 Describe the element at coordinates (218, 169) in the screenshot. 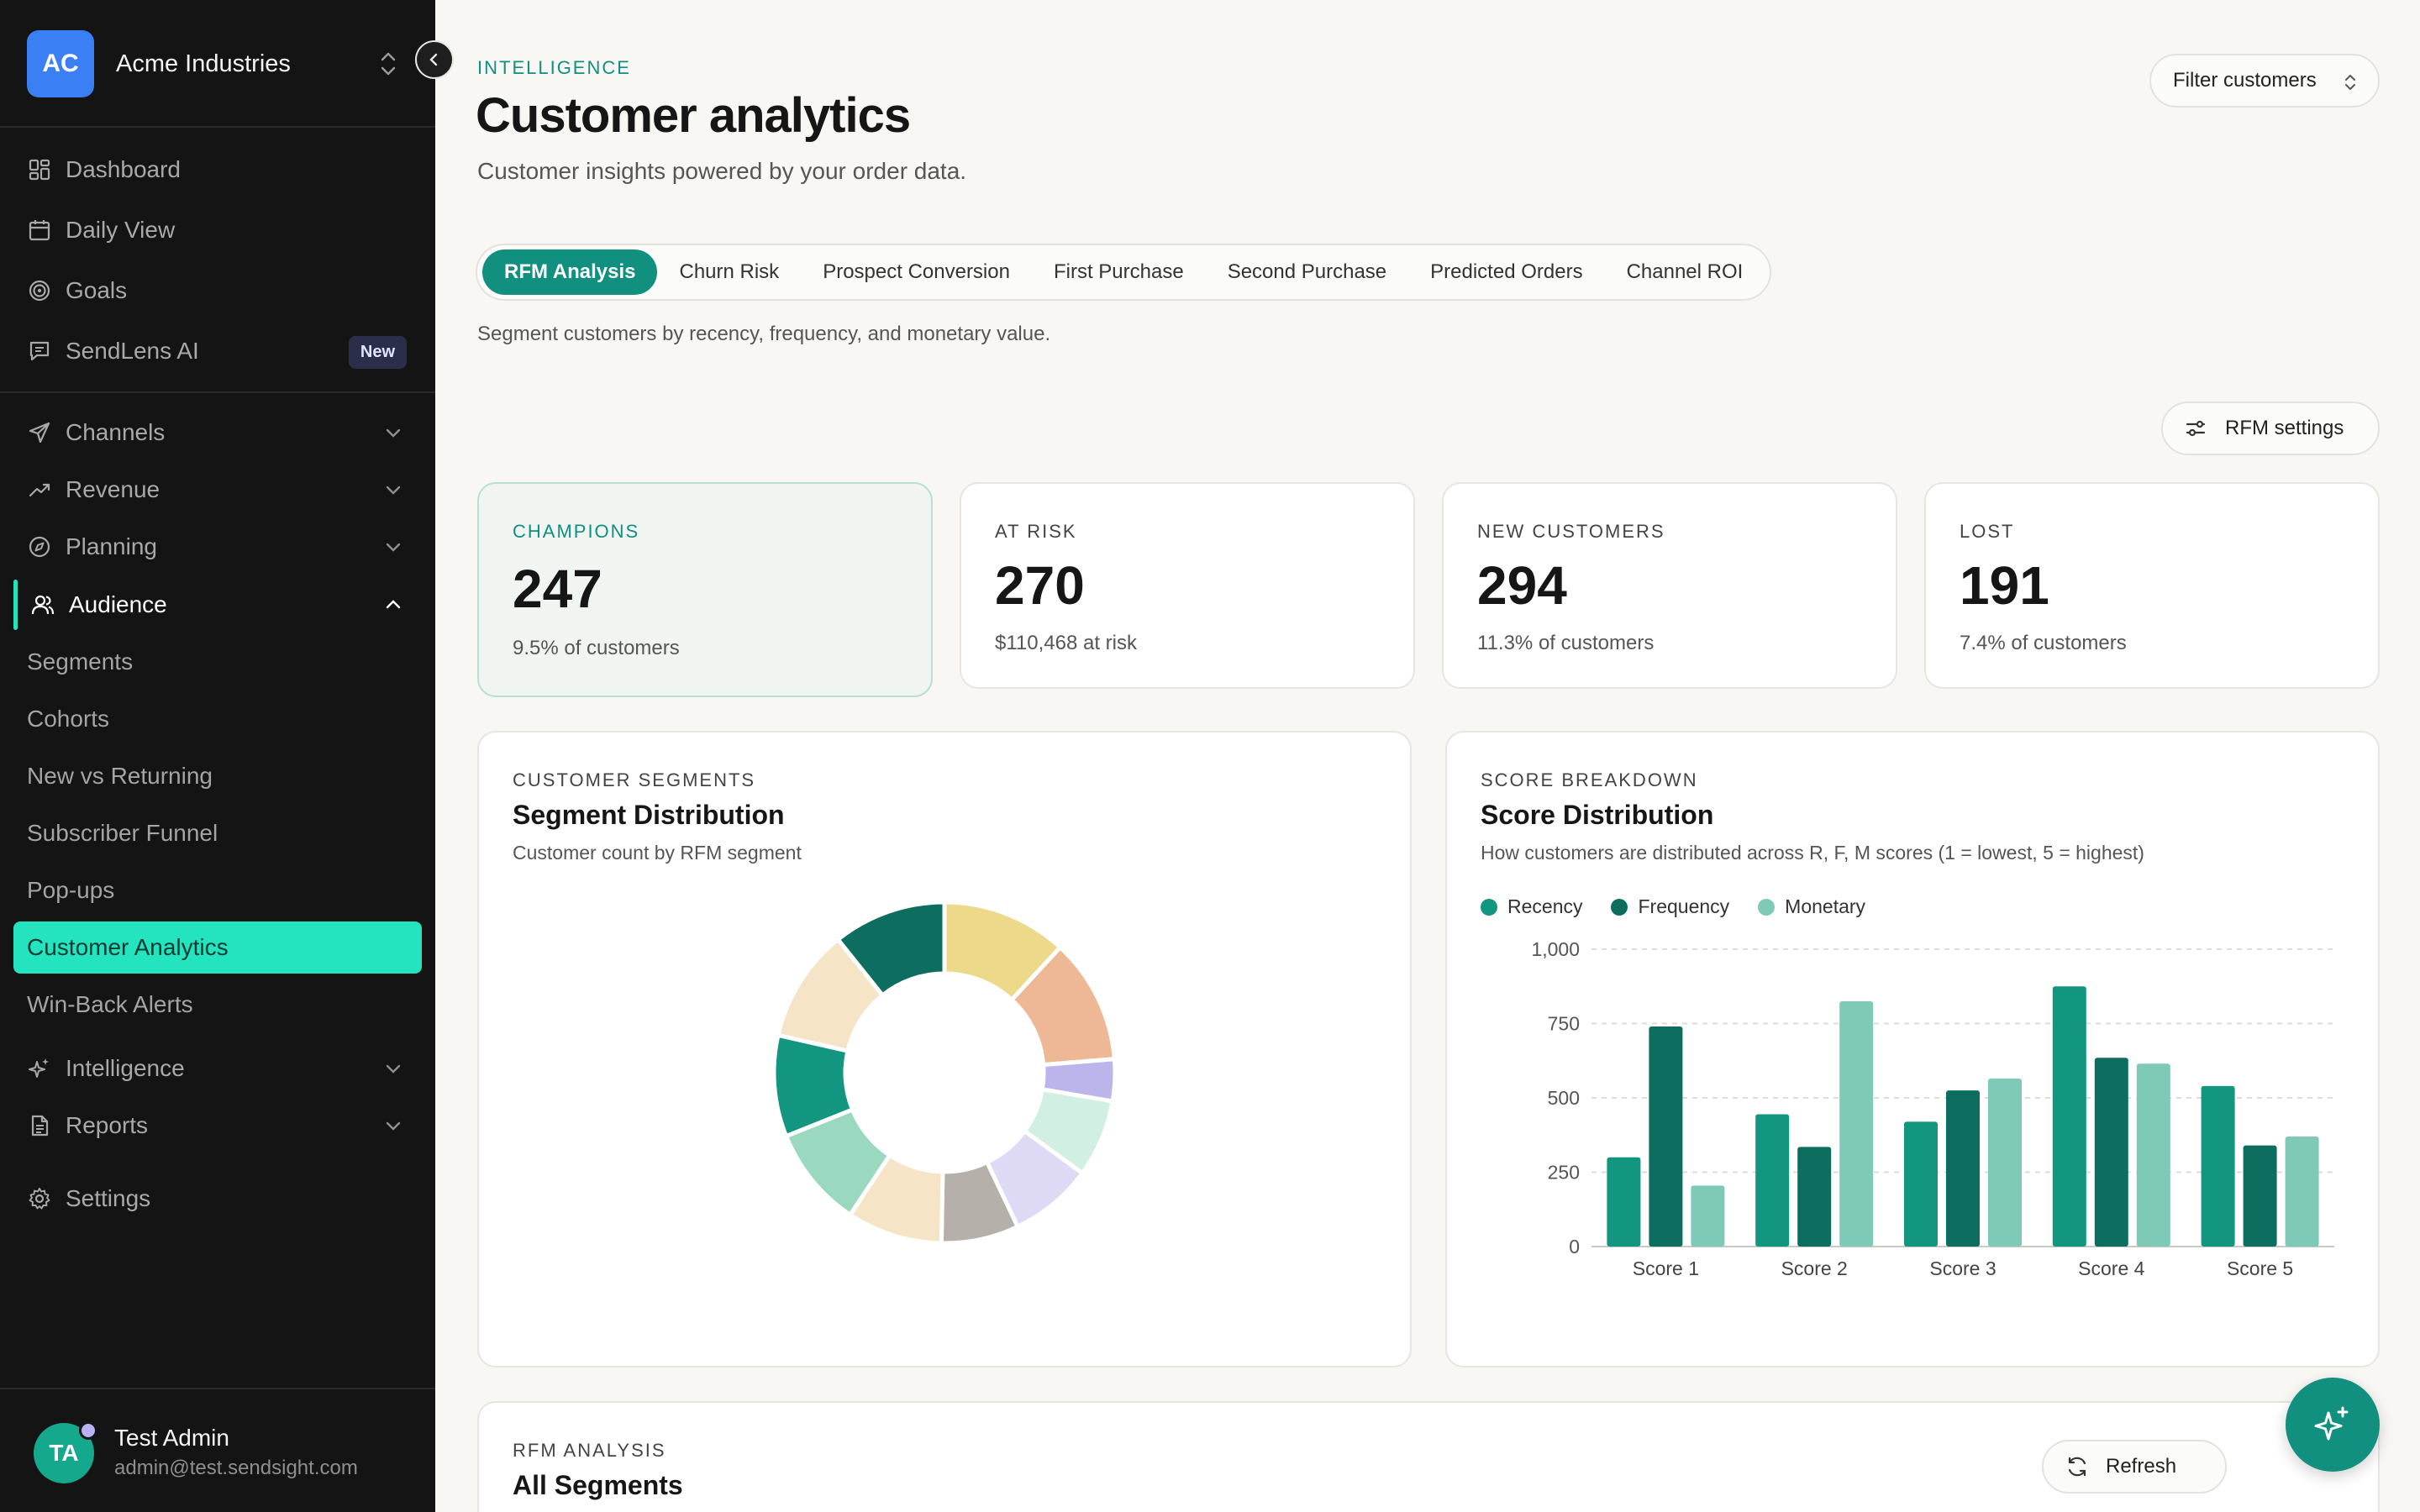

I see `nav-dashboard: Dashboard` at that location.